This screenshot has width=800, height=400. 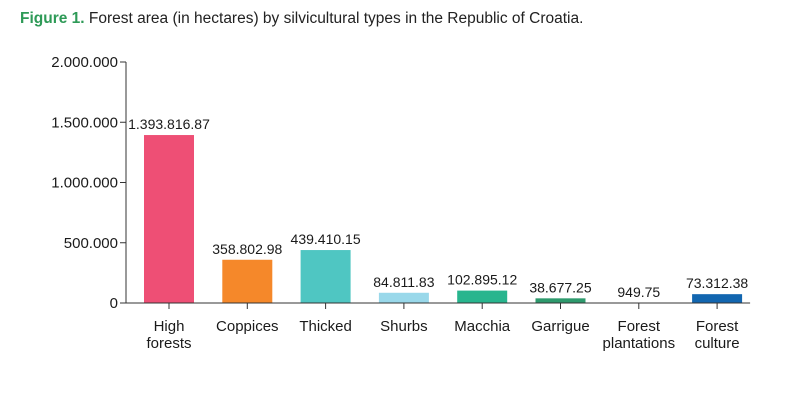 What do you see at coordinates (560, 287) in the screenshot?
I see `bar-value-label: 38.677.25` at bounding box center [560, 287].